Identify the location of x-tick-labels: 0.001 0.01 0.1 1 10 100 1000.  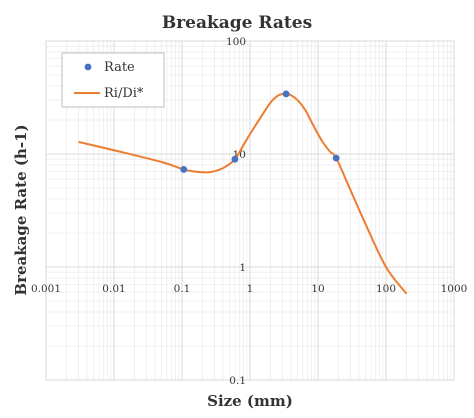
(249, 289).